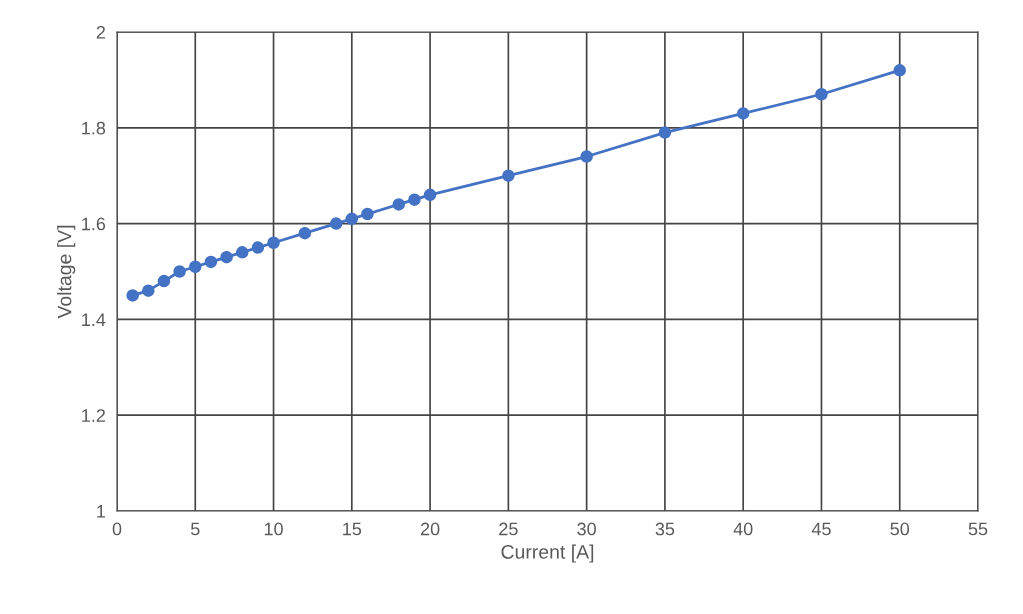 Image resolution: width=1023 pixels, height=614 pixels. Describe the element at coordinates (101, 511) in the screenshot. I see `y-tick-label: 1` at that location.